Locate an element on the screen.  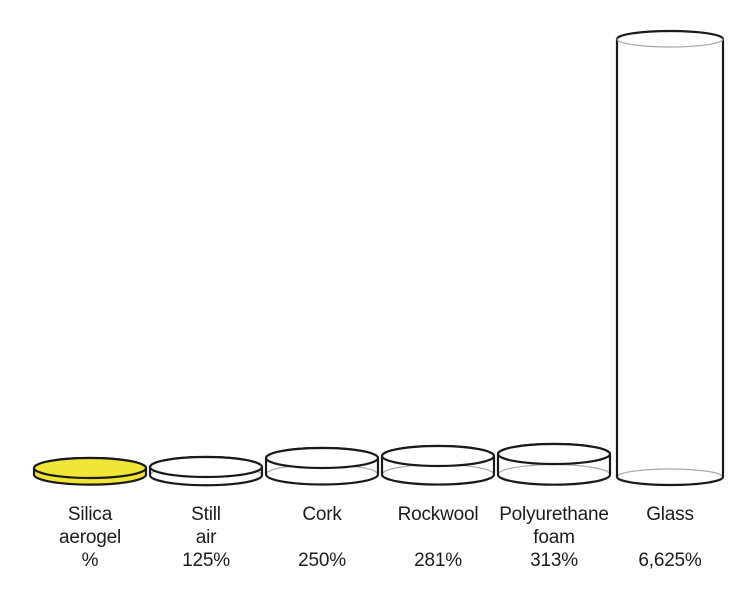
silica-aerogel-cylinder-area is located at coordinates (90, 243).